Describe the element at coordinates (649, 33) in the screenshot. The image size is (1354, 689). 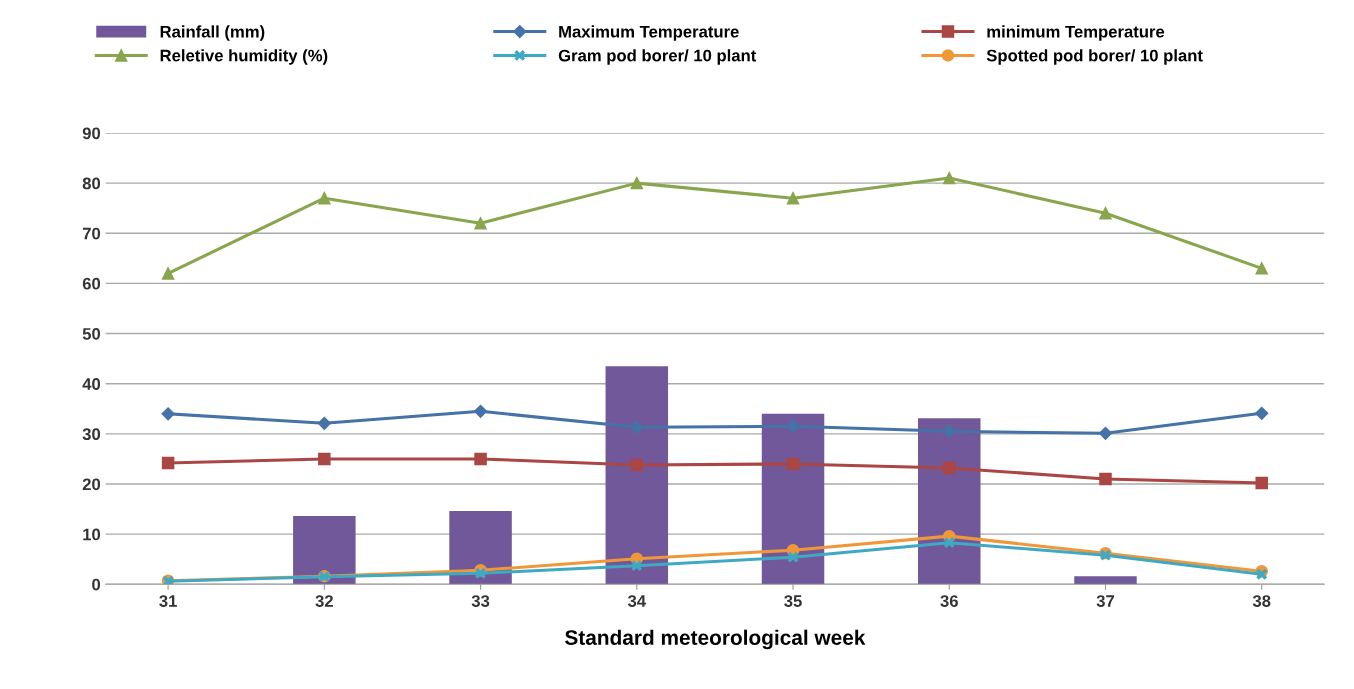
I see `legend-label: Maximum Temperature` at that location.